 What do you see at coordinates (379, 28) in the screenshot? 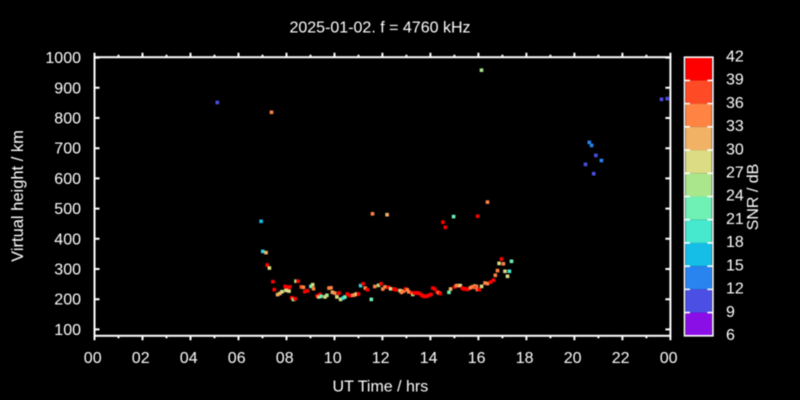
I see `svg-text: 2025-01-02. f = 4760 kHz` at bounding box center [379, 28].